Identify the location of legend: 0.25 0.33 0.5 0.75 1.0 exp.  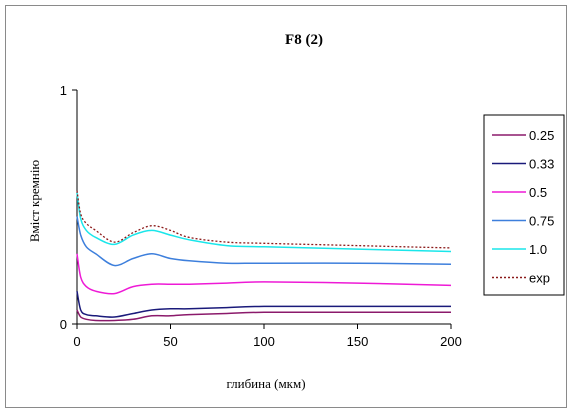
(524, 205).